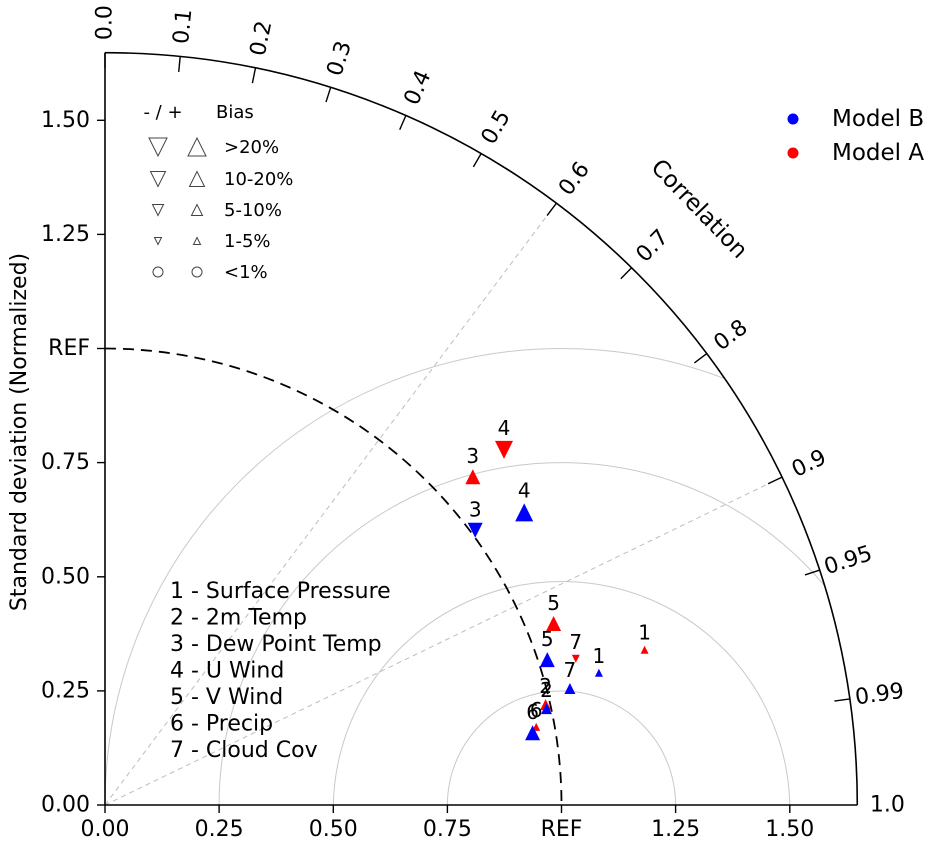 The image size is (941, 854). Describe the element at coordinates (258, 179) in the screenshot. I see `bias-row-label-10-20: 10-20%` at that location.